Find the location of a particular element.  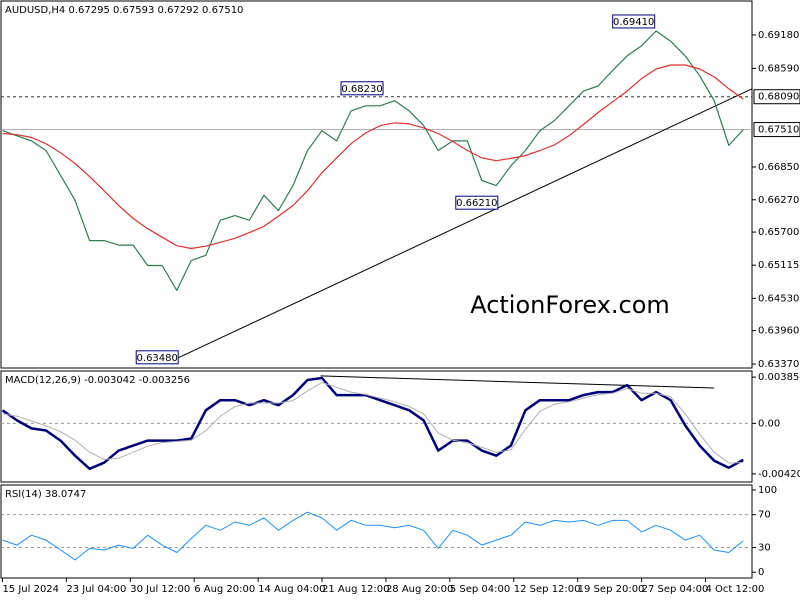

y-tick-label: 0.66850 is located at coordinates (778, 167).